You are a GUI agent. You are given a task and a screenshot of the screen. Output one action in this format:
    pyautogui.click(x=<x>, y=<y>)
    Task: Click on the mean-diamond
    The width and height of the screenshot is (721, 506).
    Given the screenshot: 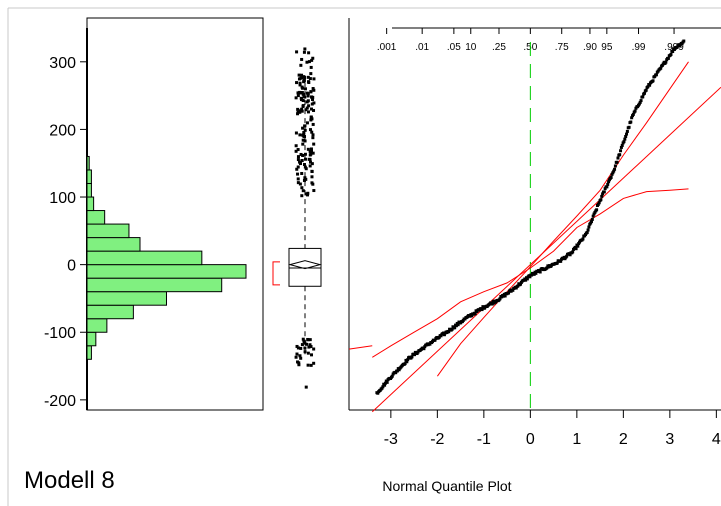 What is the action you would take?
    pyautogui.click(x=305, y=265)
    